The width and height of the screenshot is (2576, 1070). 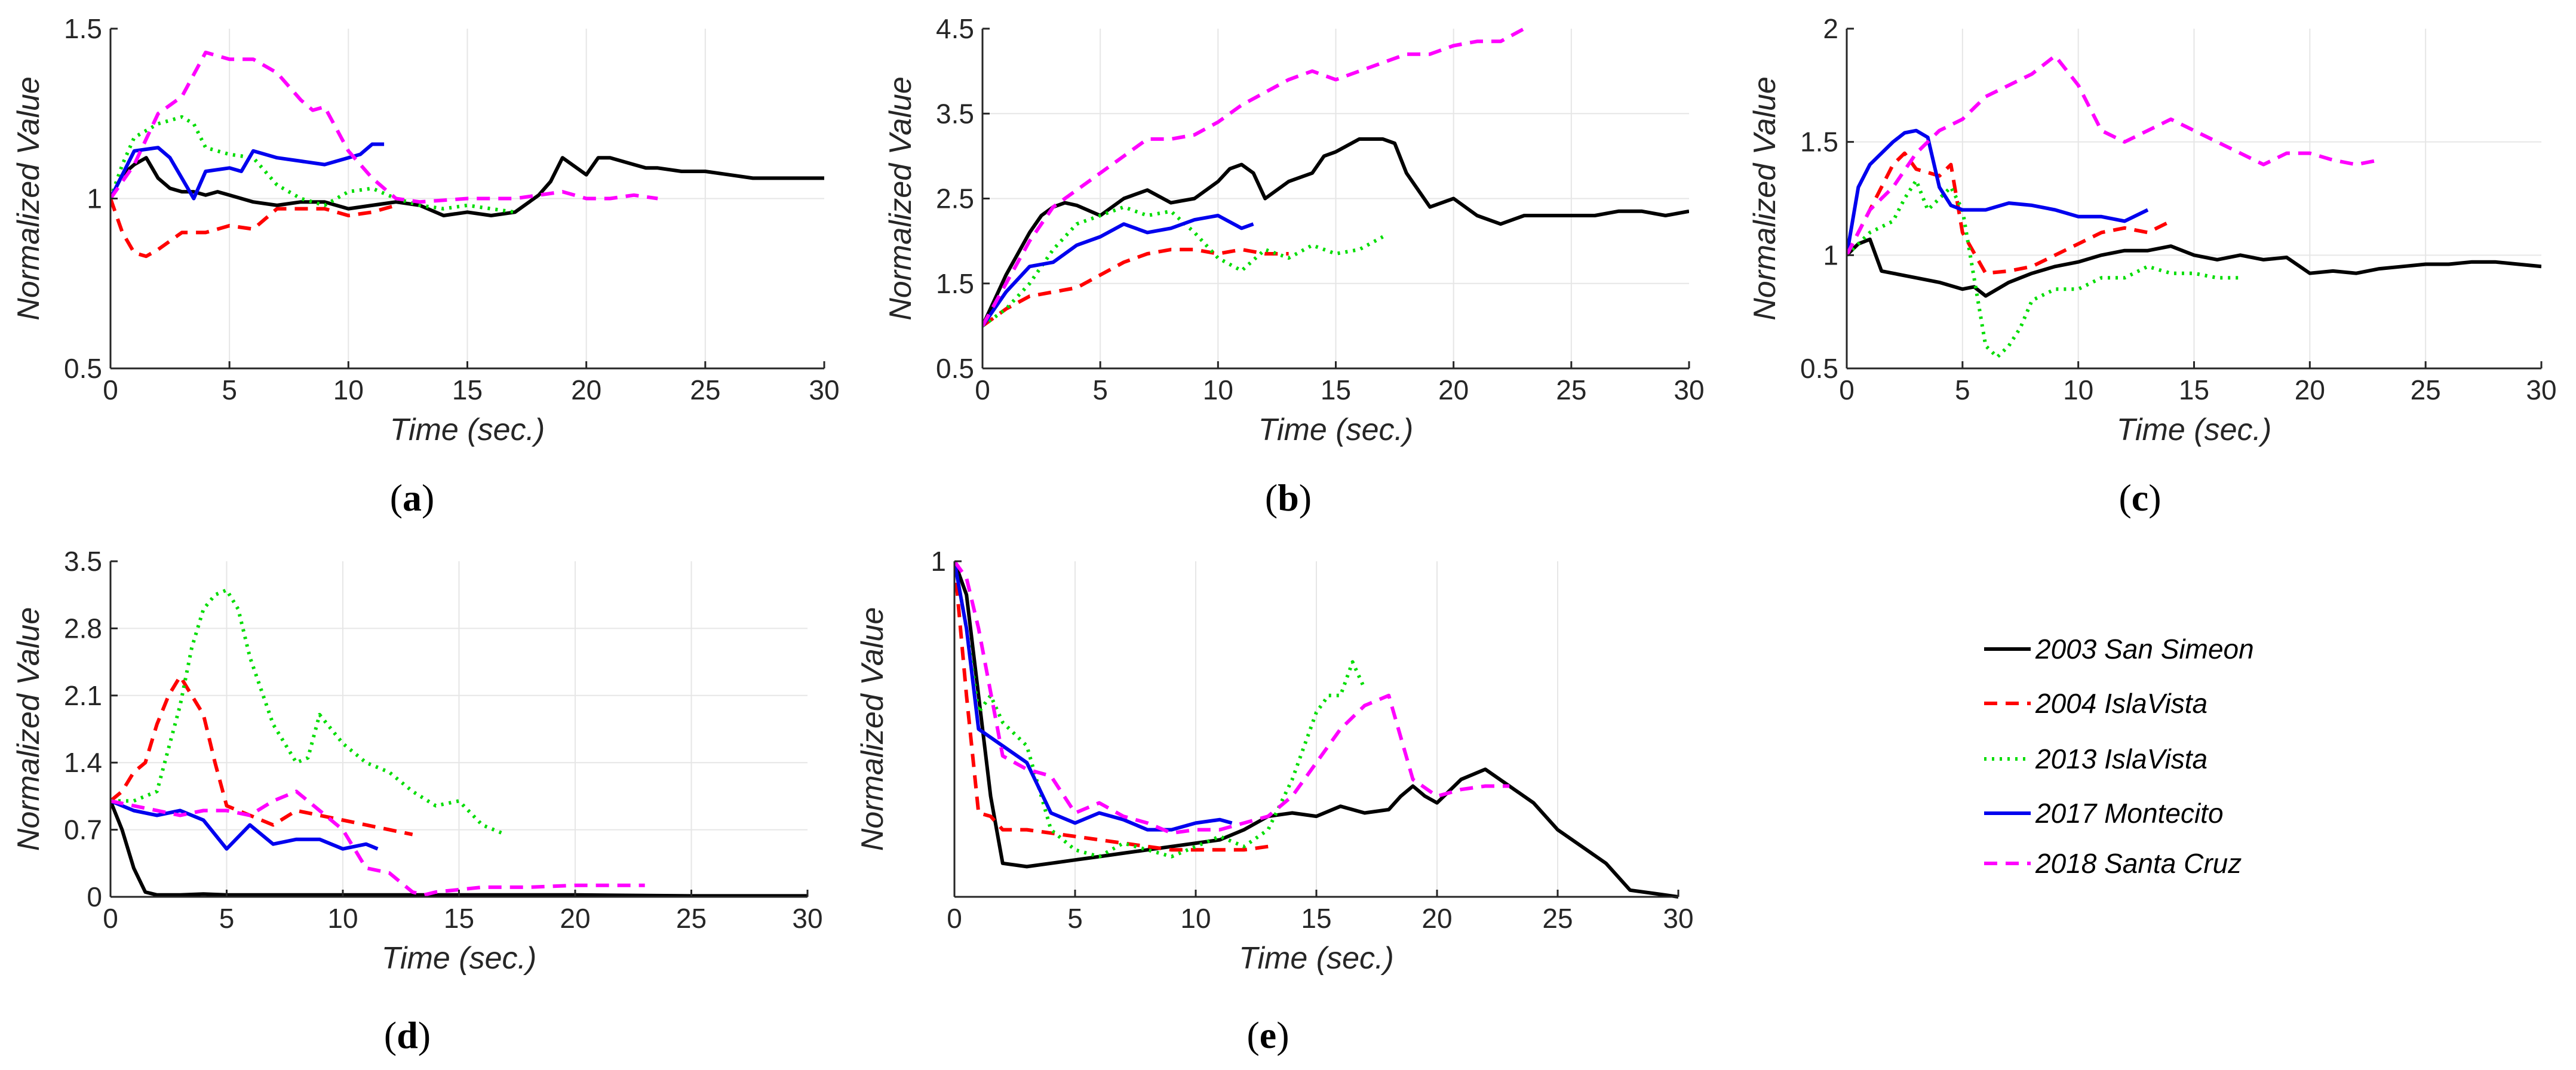 I want to click on legend-entry-2017-montecito: 2017 Montecito, so click(x=2104, y=814).